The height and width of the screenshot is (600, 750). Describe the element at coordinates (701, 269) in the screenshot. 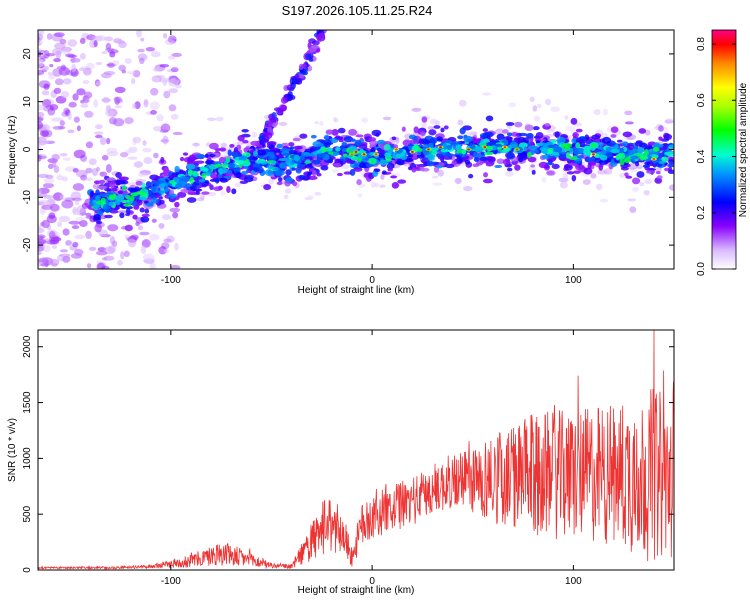

I see `colorbar-tick-label: 0.0` at that location.